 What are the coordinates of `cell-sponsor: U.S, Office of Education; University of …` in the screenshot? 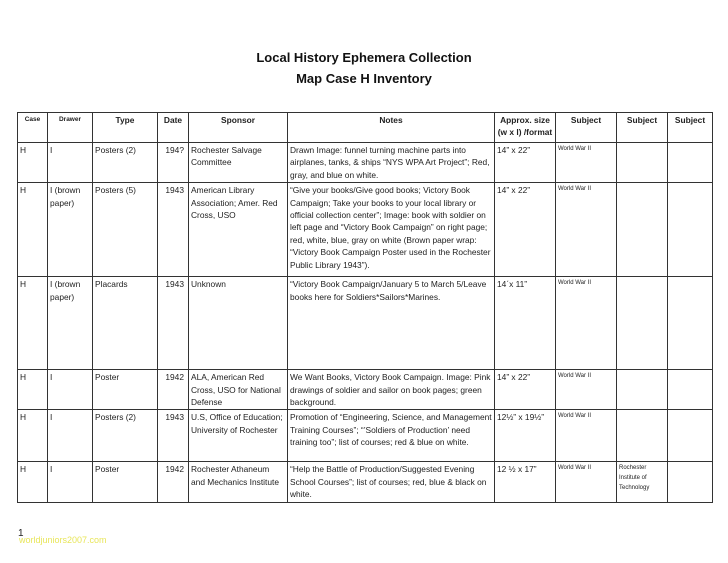 It's located at (238, 436).